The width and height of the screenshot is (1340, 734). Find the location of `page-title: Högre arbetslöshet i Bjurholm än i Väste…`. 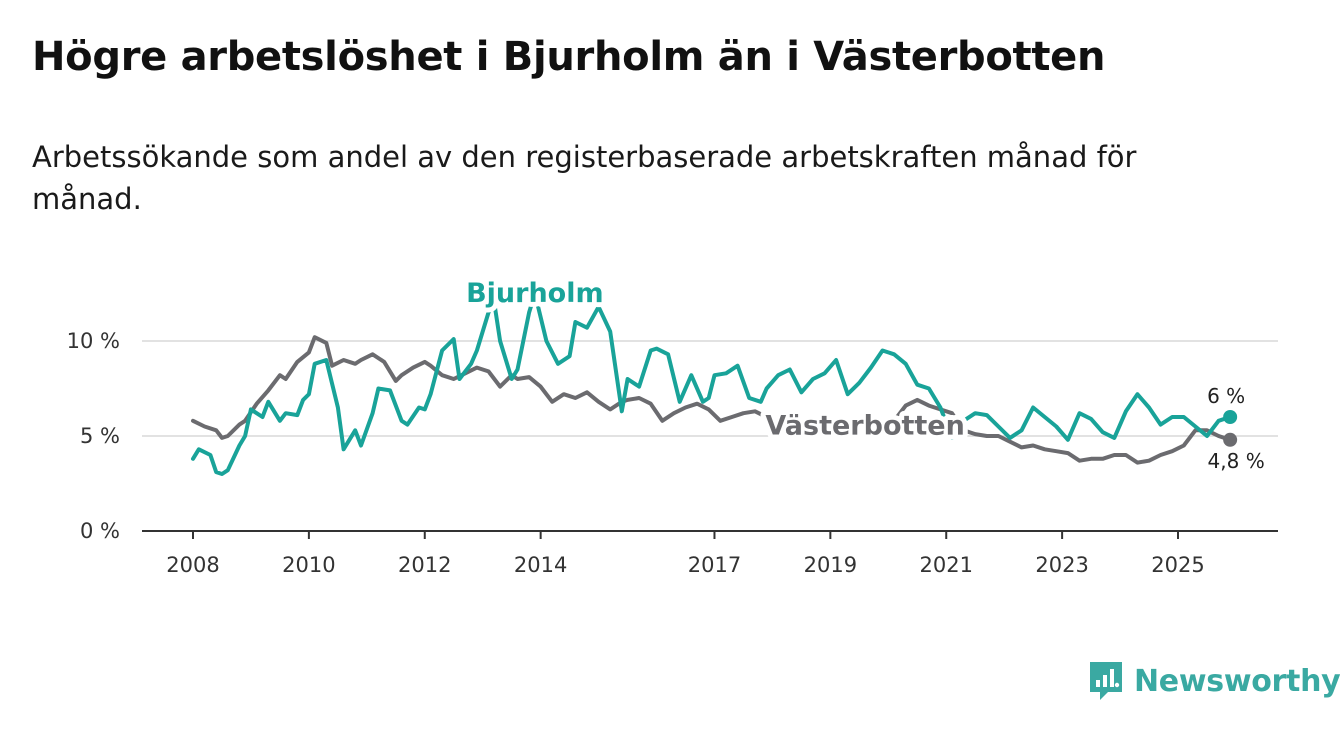

page-title: Högre arbetslöshet i Bjurholm än i Väste… is located at coordinates (569, 57).